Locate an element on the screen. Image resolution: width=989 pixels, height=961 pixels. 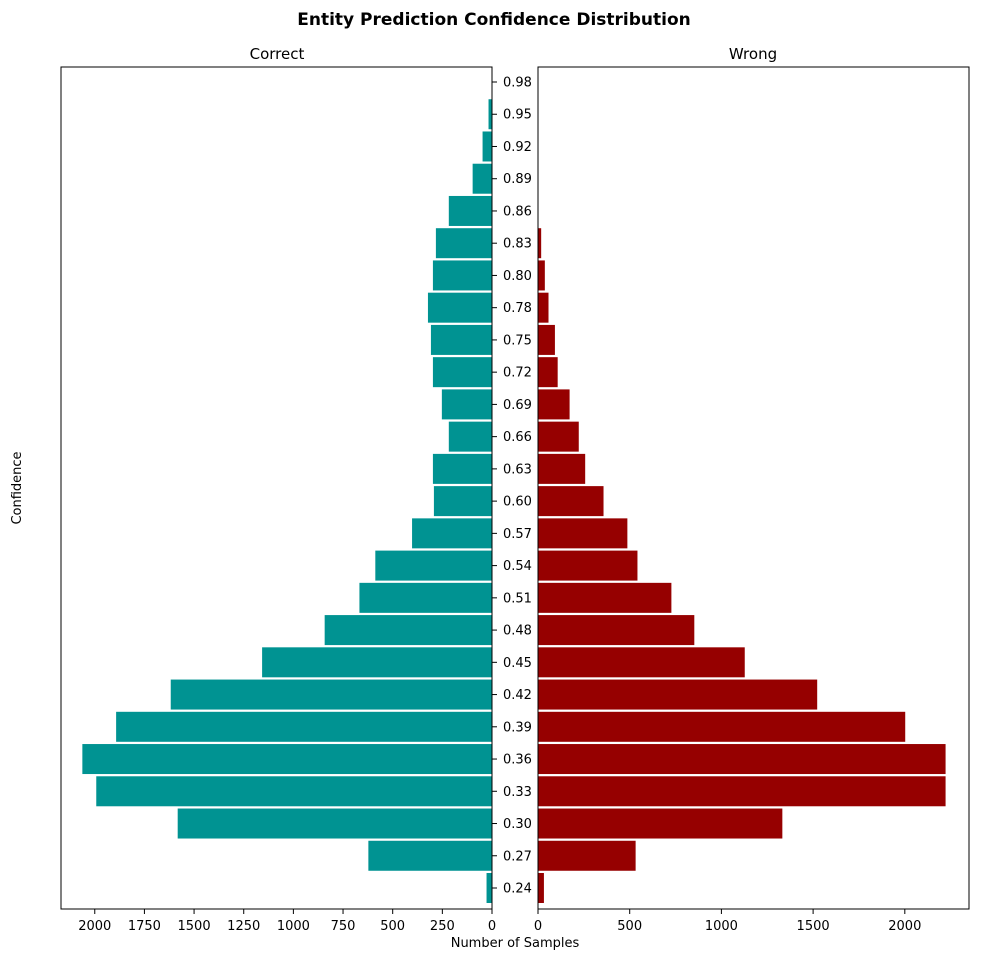
panel-title-wrong: Wrong is located at coordinates (753, 54).